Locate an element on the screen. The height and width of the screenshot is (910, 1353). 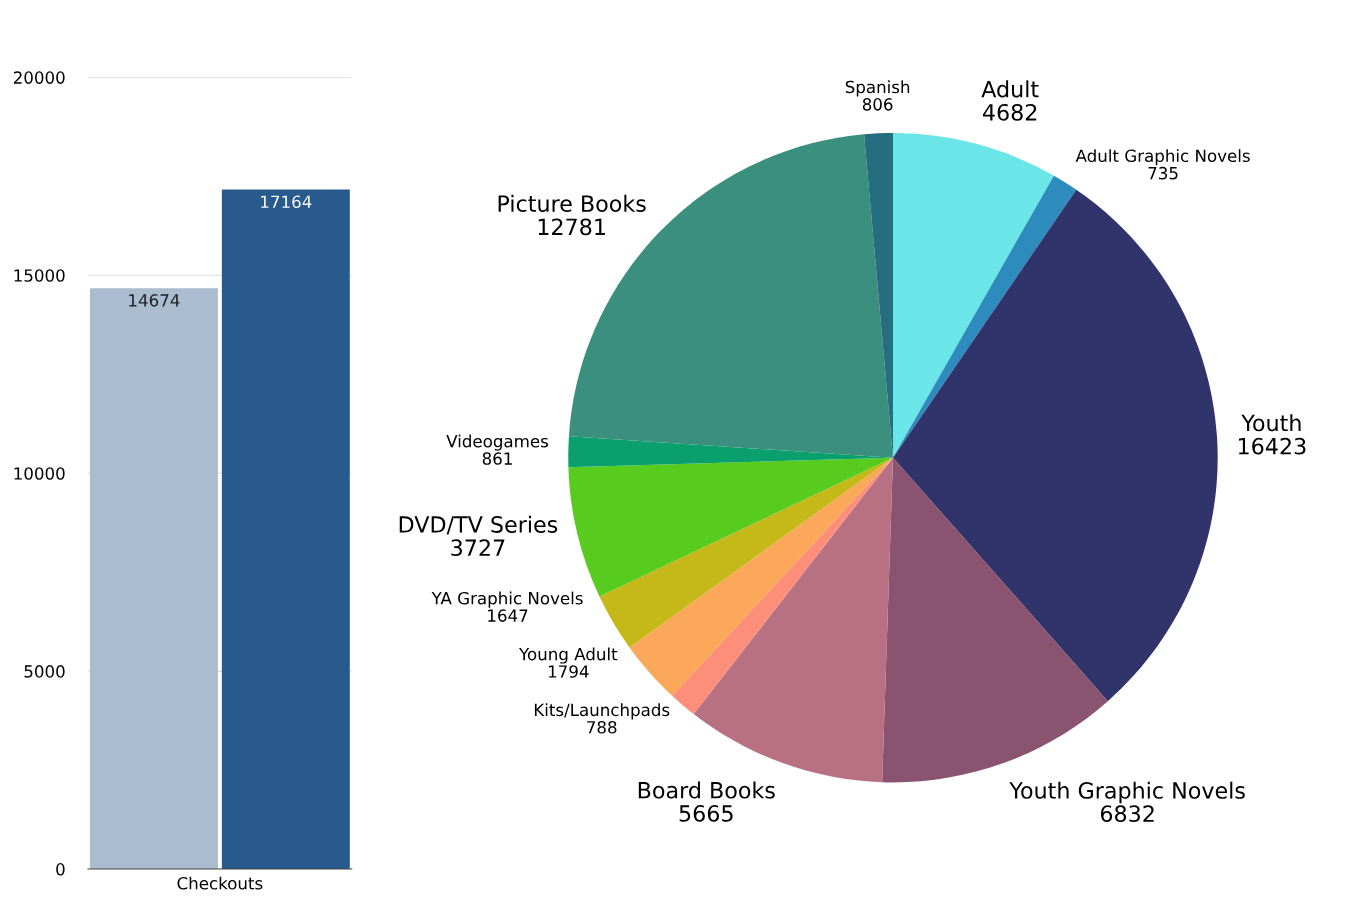
slice-label: Young Adult is located at coordinates (568, 655).